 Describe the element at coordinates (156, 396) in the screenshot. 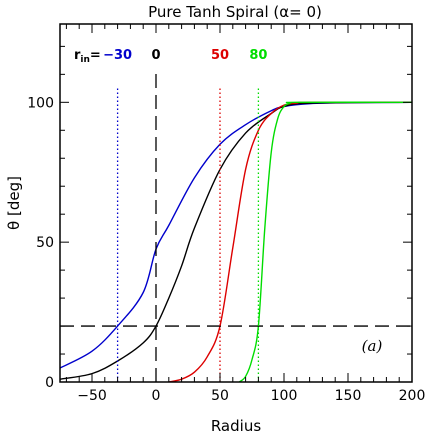

I see `x-tick-label-1: 0` at that location.